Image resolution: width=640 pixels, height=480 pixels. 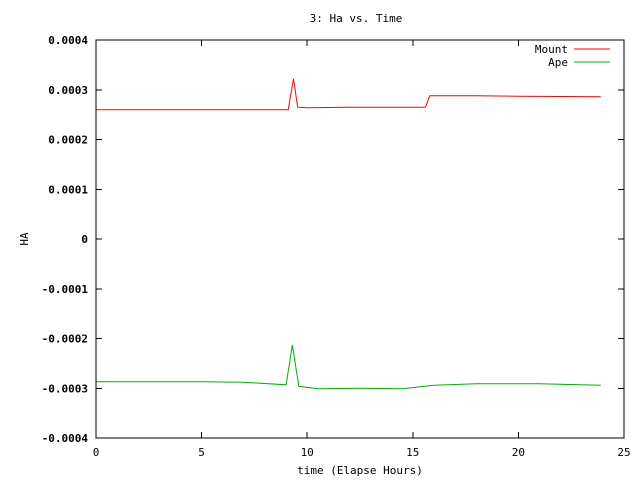 What do you see at coordinates (412, 452) in the screenshot?
I see `x-tick-label: 15` at bounding box center [412, 452].